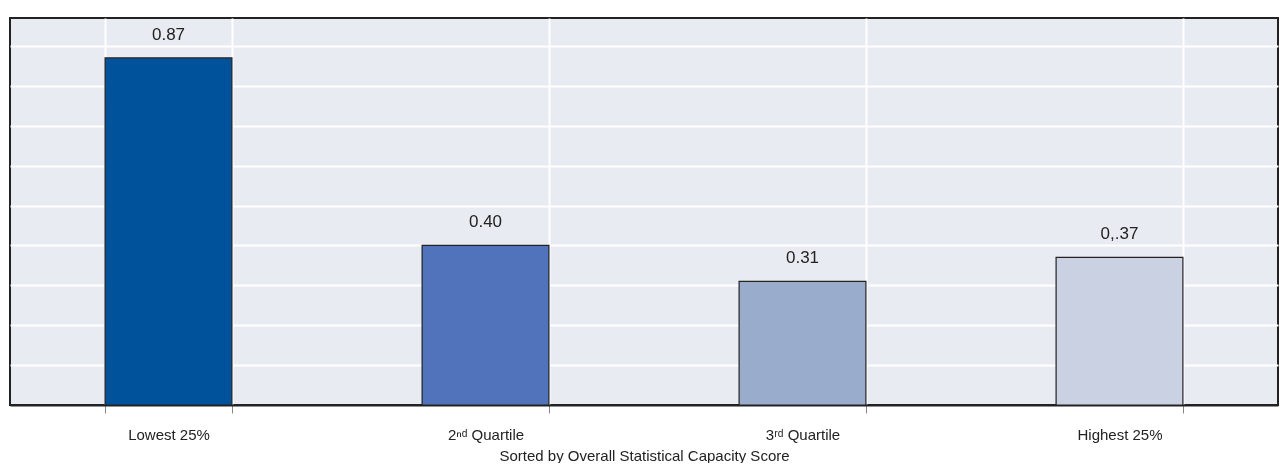  What do you see at coordinates (169, 434) in the screenshot?
I see `x-tick-label: Lowest 25%` at bounding box center [169, 434].